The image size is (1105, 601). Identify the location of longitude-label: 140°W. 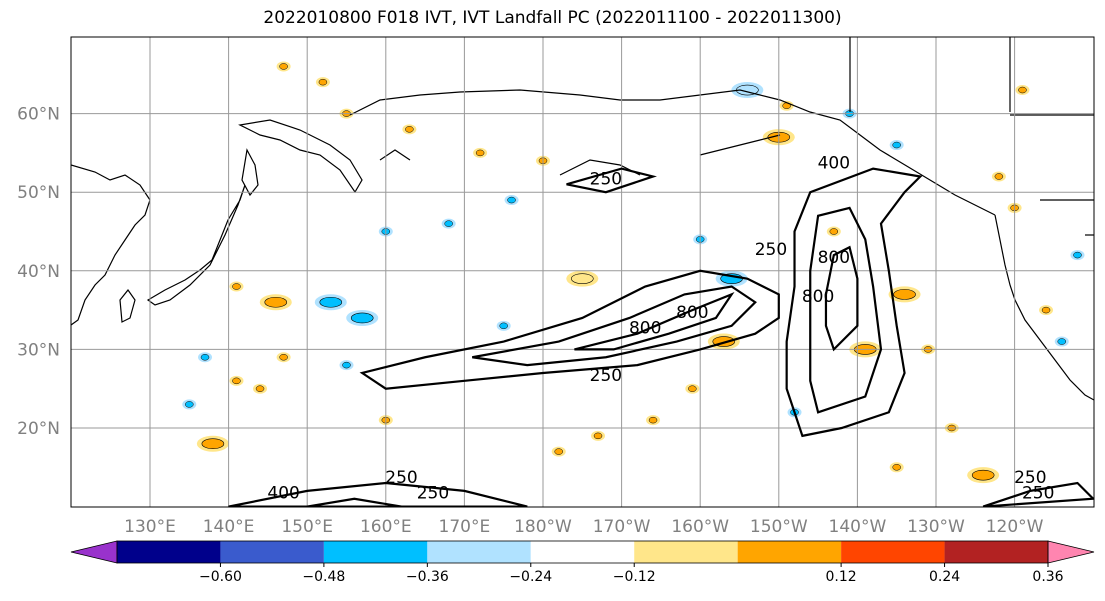
(858, 527).